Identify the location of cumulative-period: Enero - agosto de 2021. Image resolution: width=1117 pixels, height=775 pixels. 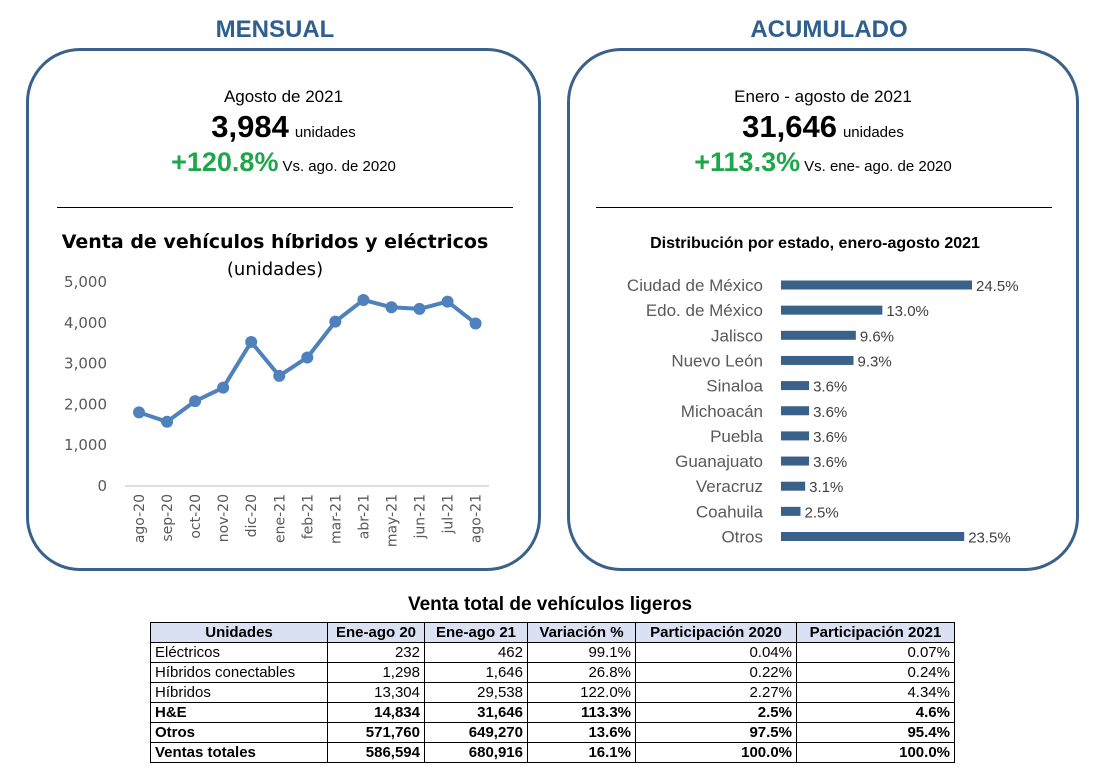
(823, 96).